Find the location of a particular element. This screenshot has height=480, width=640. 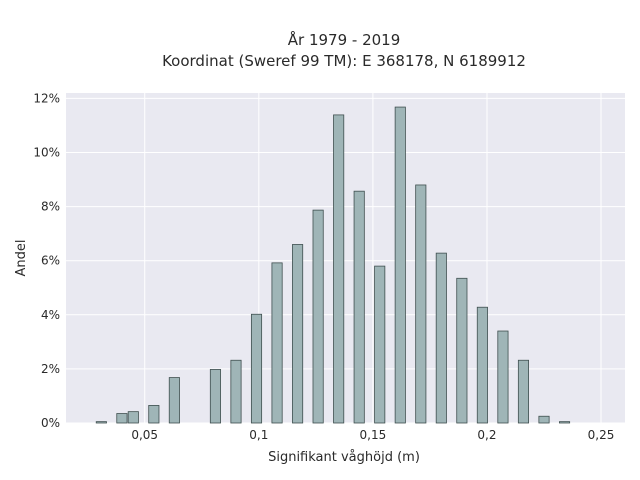

y-tick-label: 12% is located at coordinates (46, 98).